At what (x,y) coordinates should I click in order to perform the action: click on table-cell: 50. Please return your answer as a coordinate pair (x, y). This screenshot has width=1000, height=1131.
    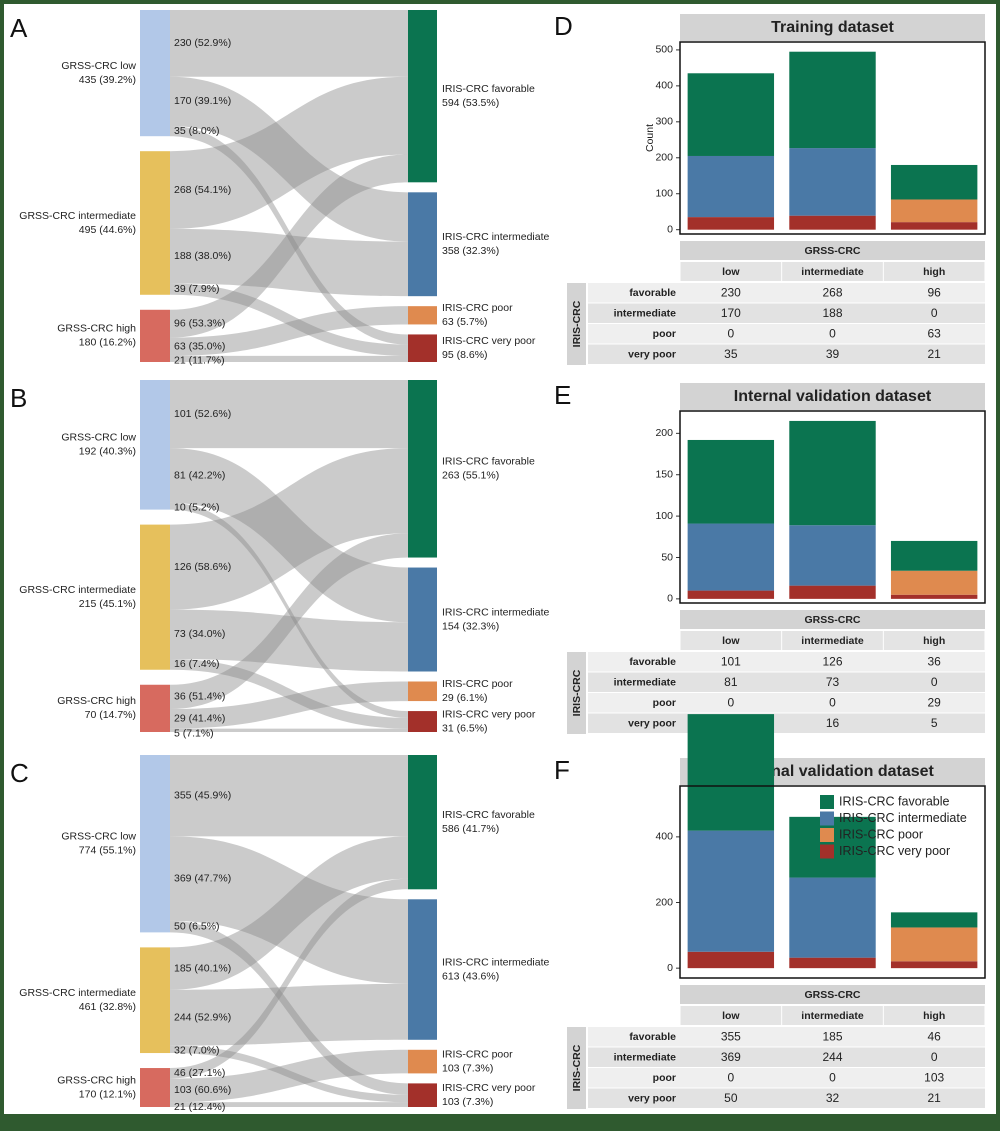
    Looking at the image, I should click on (731, 1098).